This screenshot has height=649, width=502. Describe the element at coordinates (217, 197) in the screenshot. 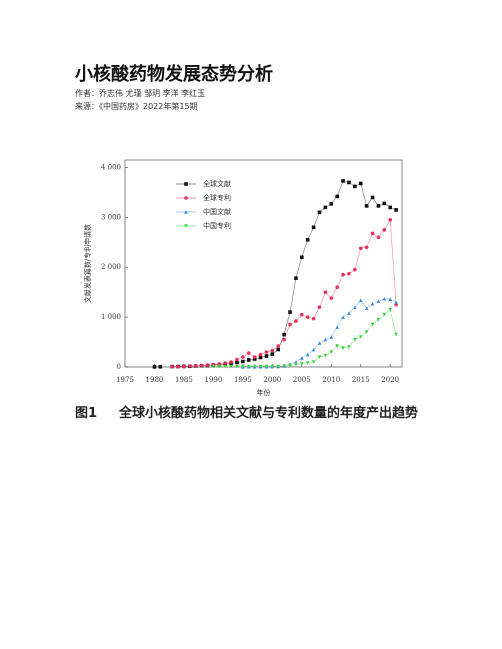

I see `legend-label: 全球专利` at that location.